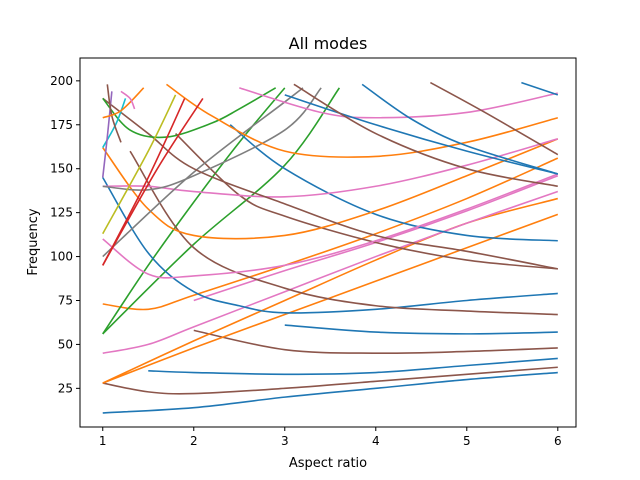 The height and width of the screenshot is (480, 640). What do you see at coordinates (65, 234) in the screenshot?
I see `y-axis: 25 50 75 100 125 150 175 200` at bounding box center [65, 234].